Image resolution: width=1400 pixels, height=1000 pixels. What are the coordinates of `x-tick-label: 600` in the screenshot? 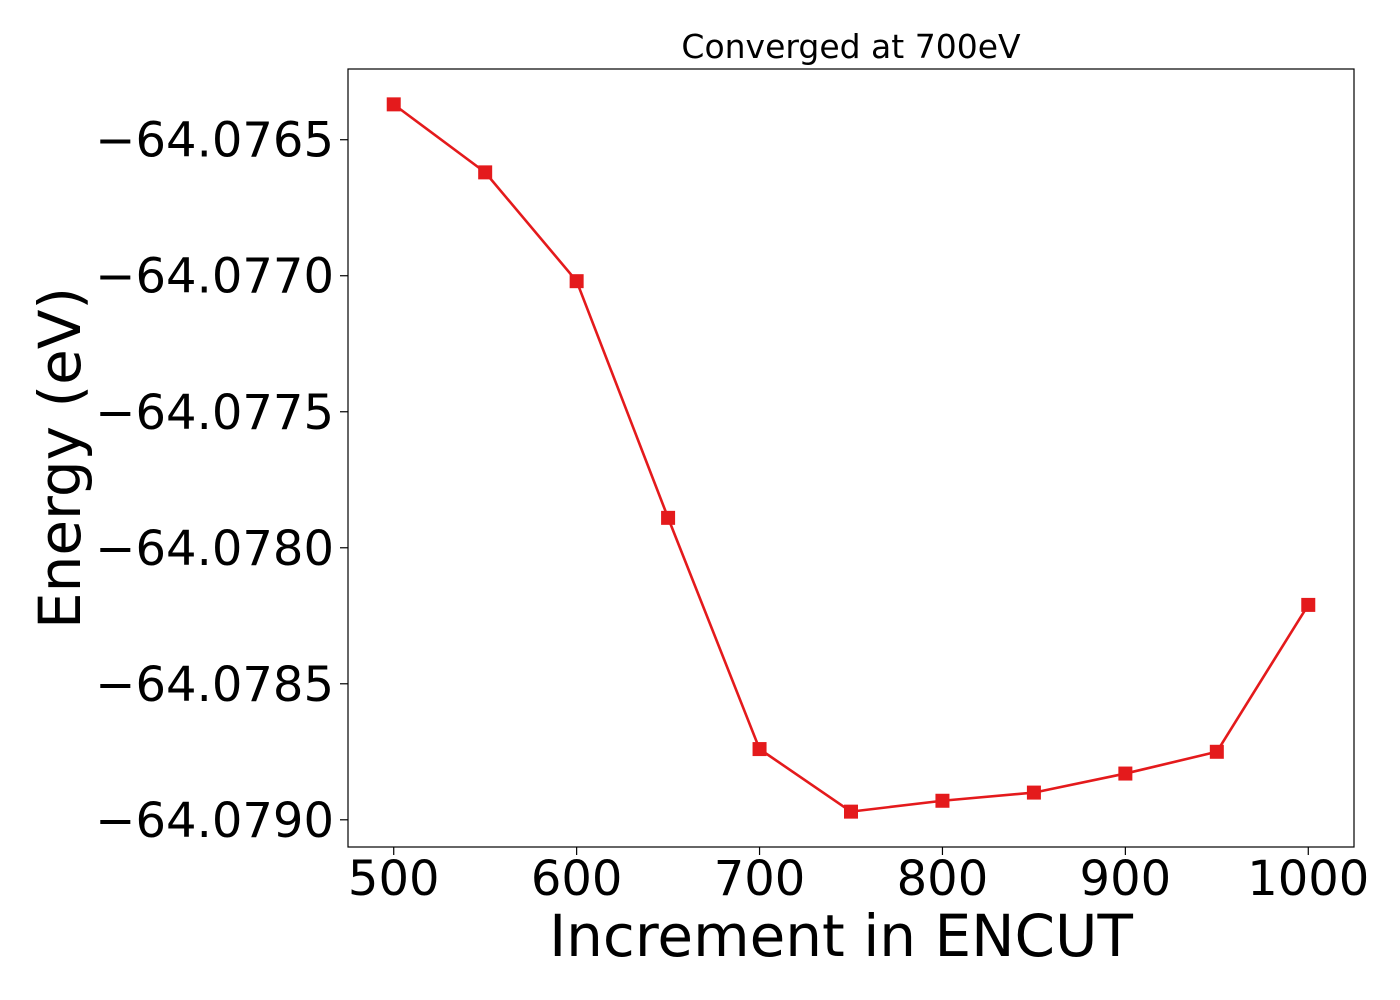 It's located at (577, 879).